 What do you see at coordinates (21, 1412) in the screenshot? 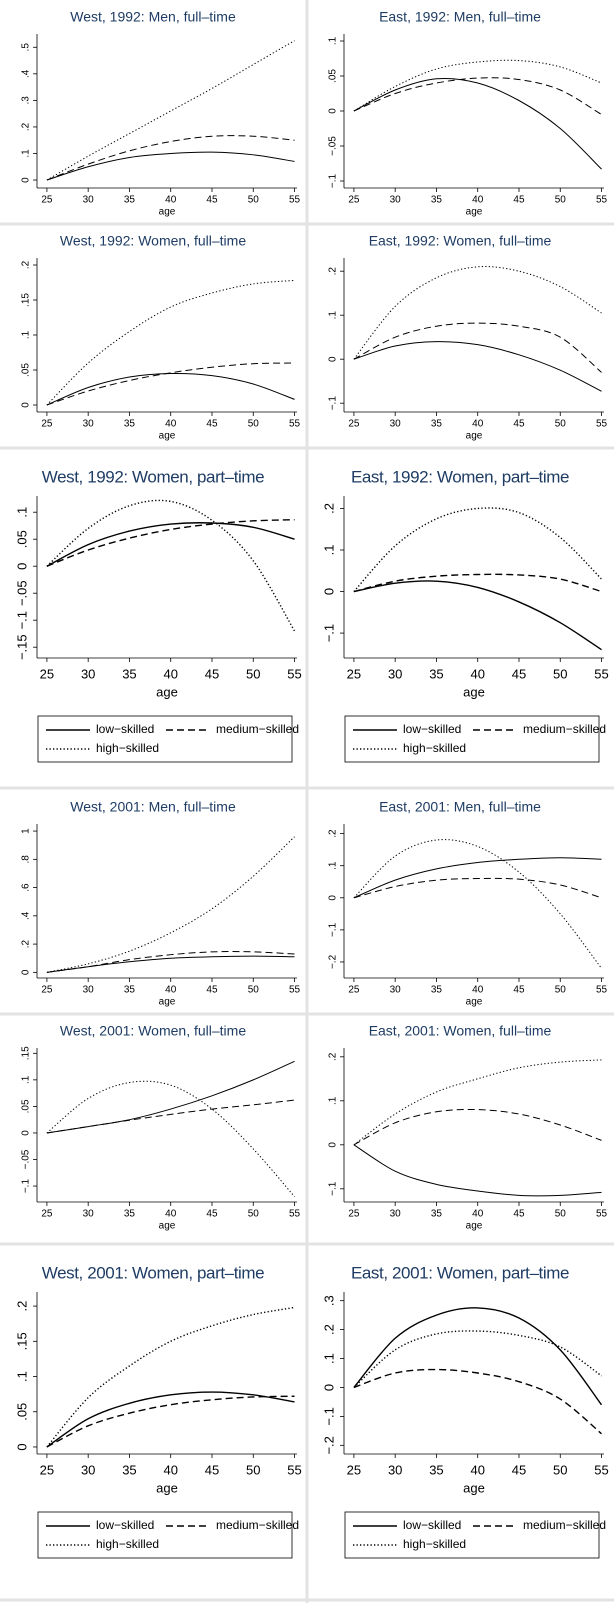
I see `y-tick-label: .05` at bounding box center [21, 1412].